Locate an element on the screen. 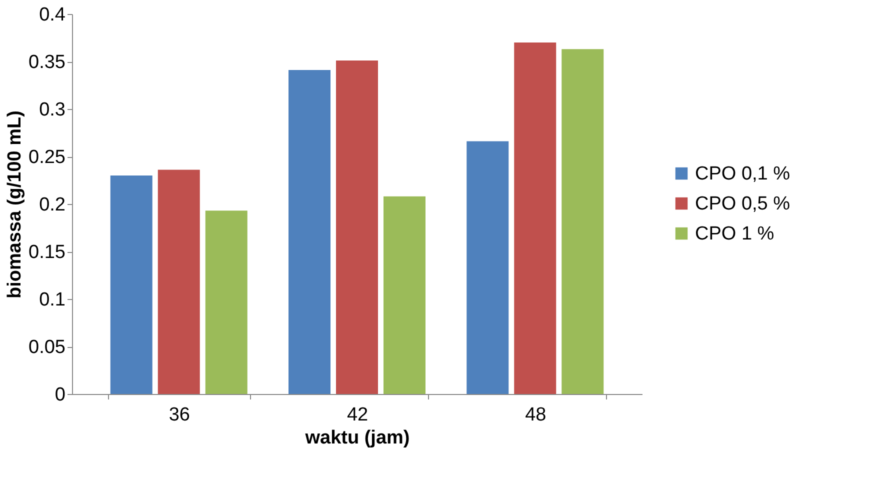 This screenshot has width=889, height=486. x-tick-label: 36 is located at coordinates (179, 415).